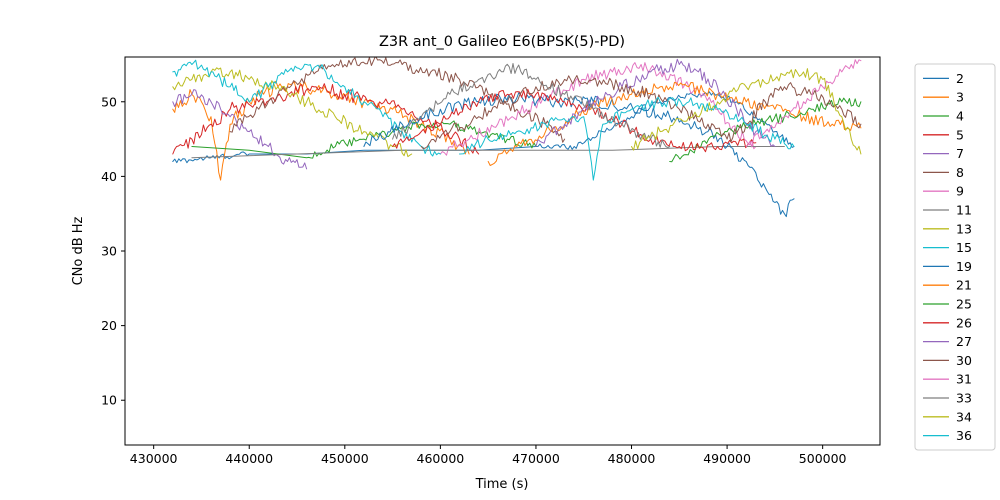 This screenshot has width=1000, height=500. Describe the element at coordinates (502, 484) in the screenshot. I see `x-axis-label: Time (s)` at that location.